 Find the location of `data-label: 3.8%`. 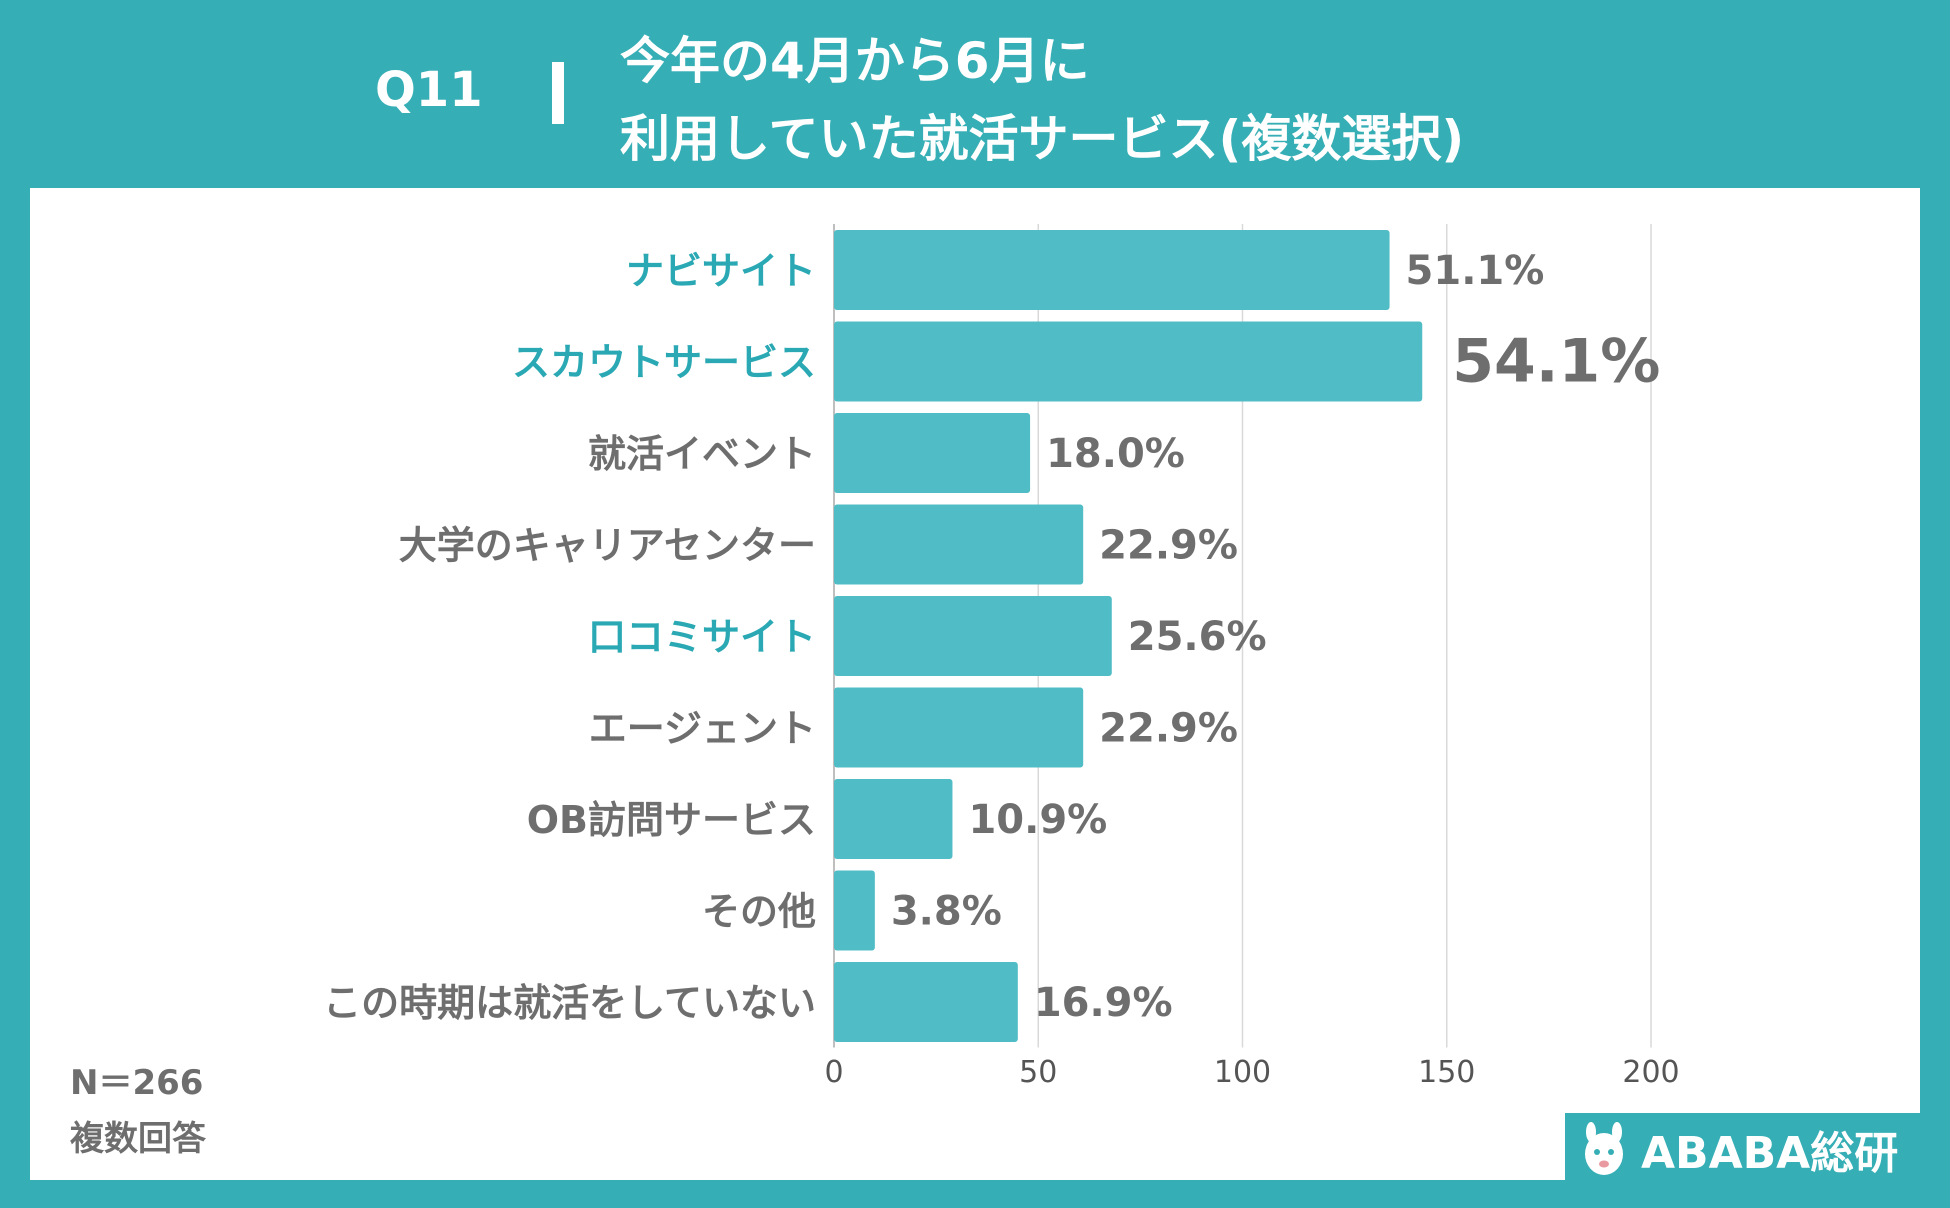

data-label: 3.8% is located at coordinates (946, 912).